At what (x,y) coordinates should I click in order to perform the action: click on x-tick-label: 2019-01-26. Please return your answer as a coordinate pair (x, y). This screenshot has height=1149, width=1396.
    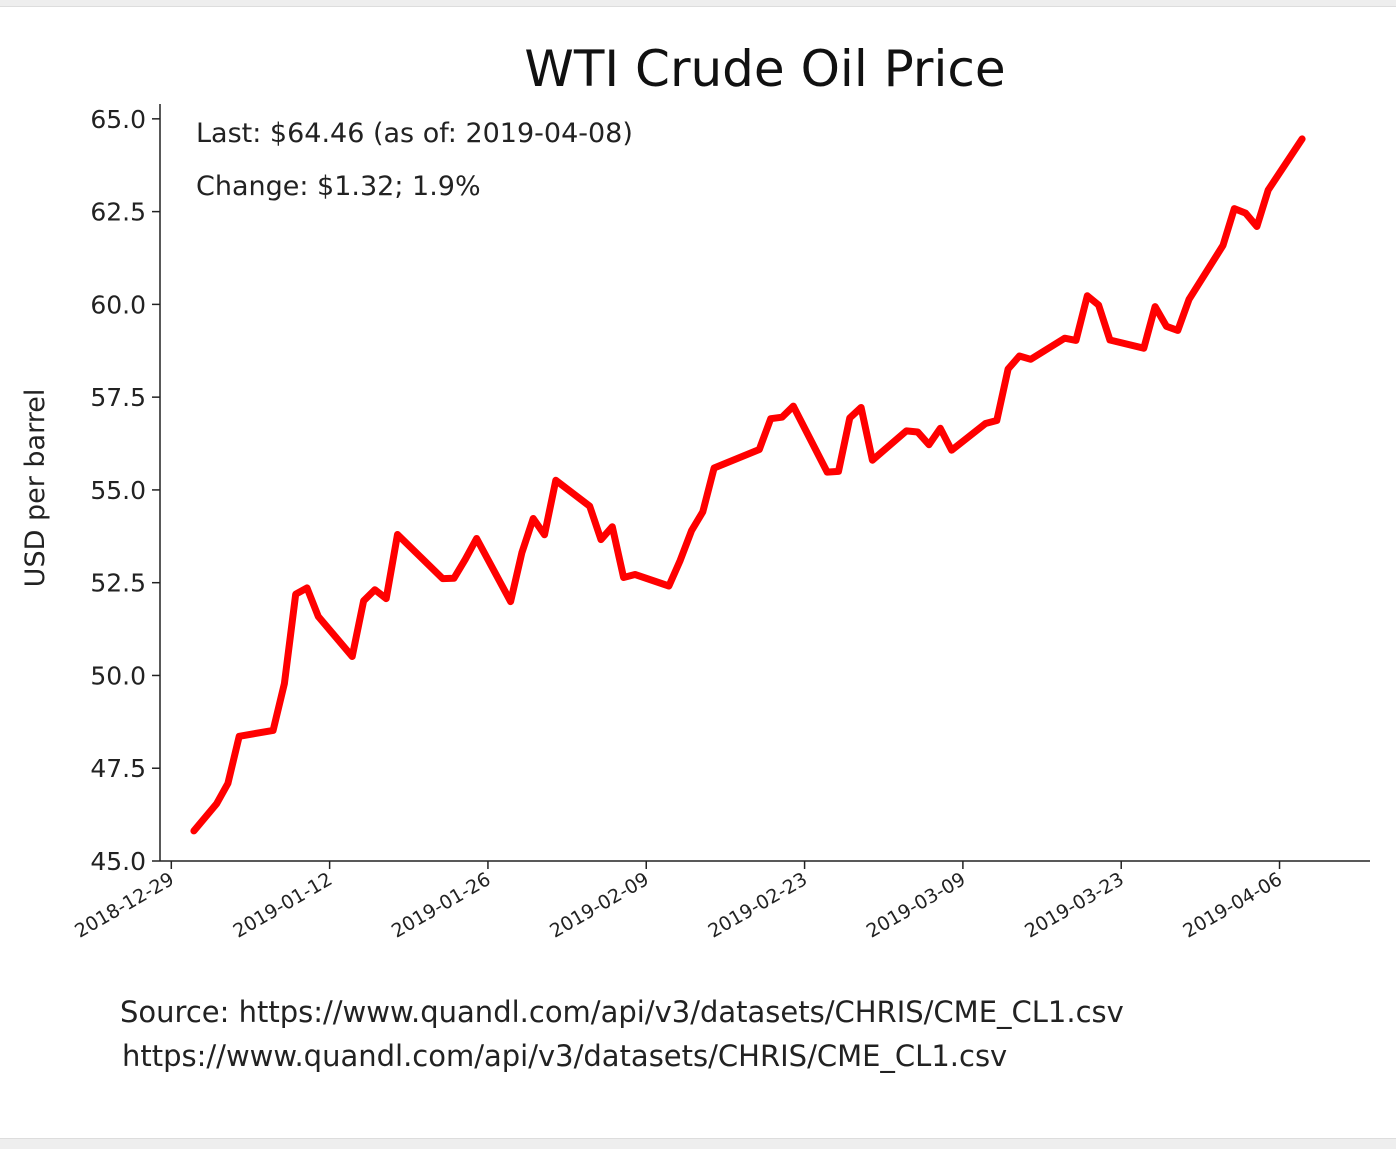
    Looking at the image, I should click on (441, 905).